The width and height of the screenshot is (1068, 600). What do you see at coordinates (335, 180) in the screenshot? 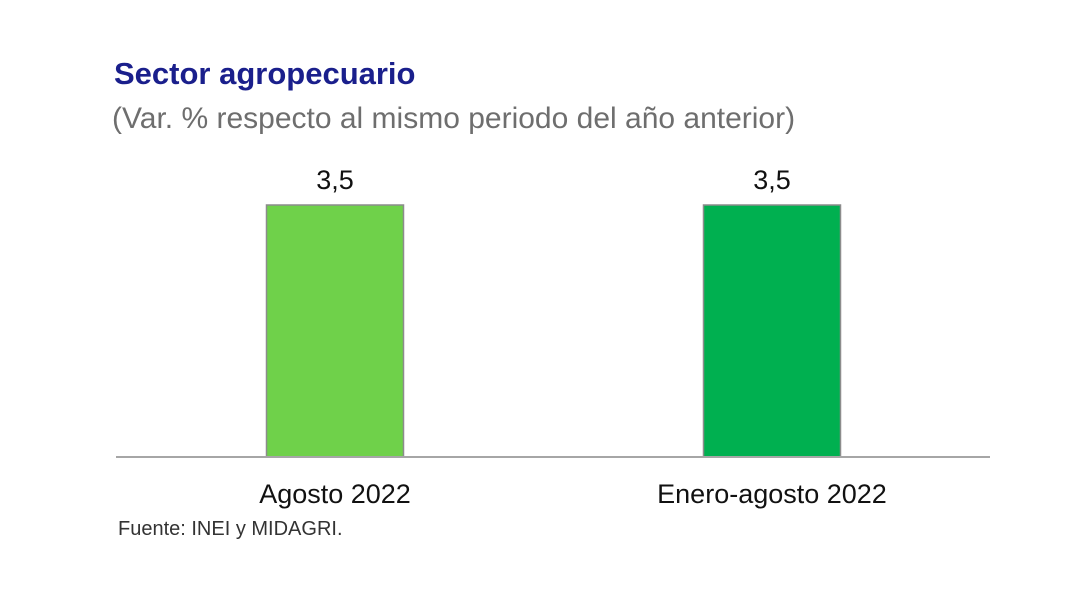
I see `data-label-0: 3,5` at bounding box center [335, 180].